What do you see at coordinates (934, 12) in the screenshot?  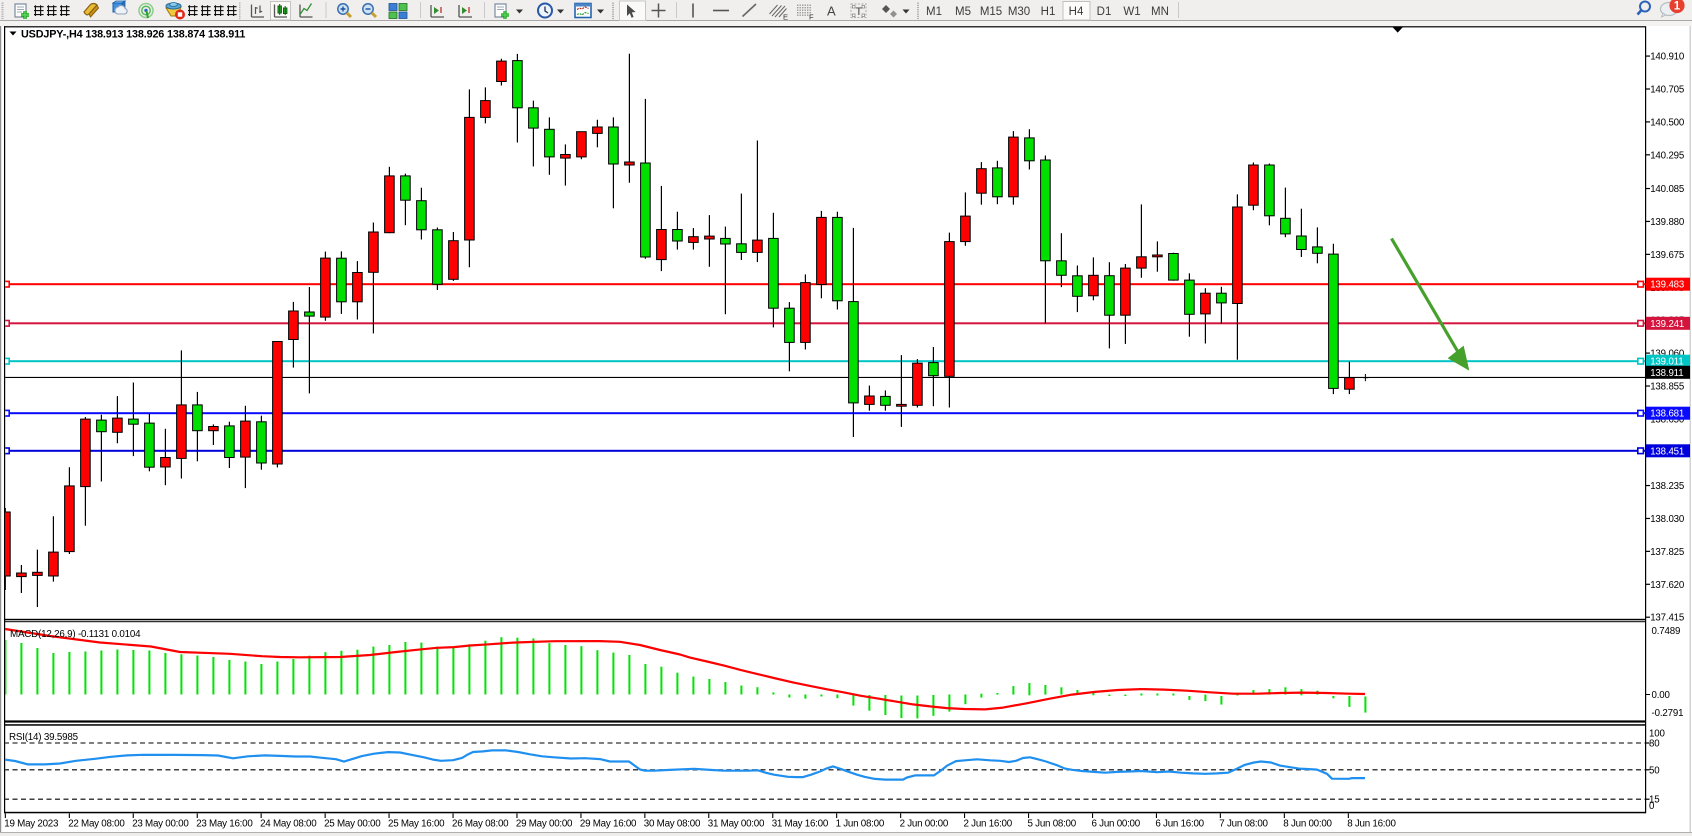 I see `svg-text: M1` at bounding box center [934, 12].